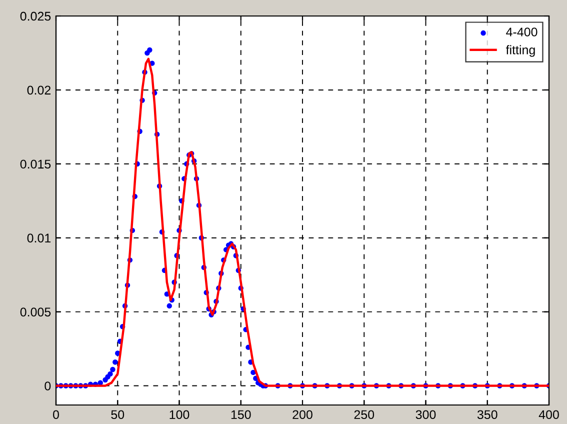 This screenshot has height=424, width=567. I want to click on x-tick-label: 400, so click(548, 415).